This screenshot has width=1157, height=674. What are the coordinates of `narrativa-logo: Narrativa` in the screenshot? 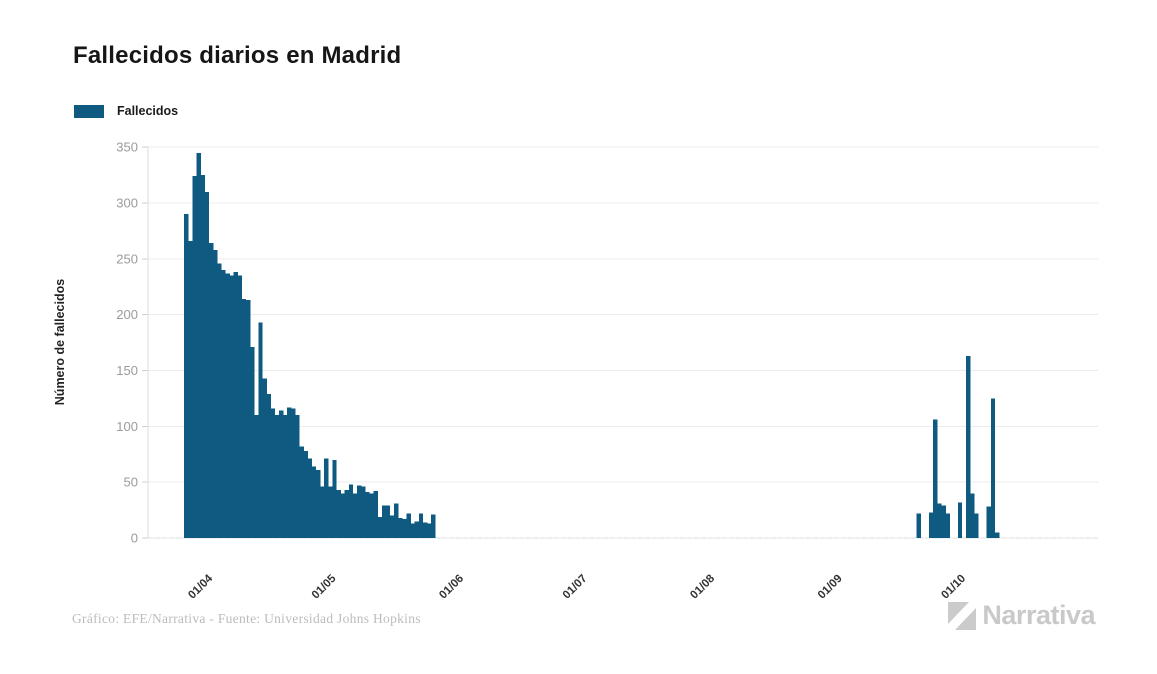 It's located at (1021, 615).